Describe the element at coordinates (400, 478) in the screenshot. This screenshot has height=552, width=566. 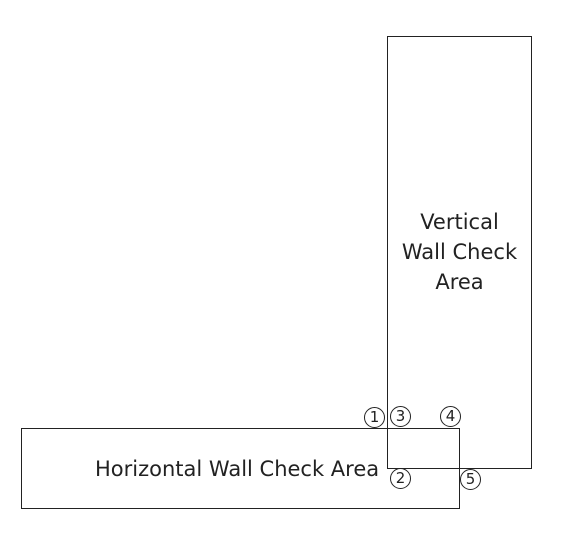
I see `point-marker-2: 2` at that location.